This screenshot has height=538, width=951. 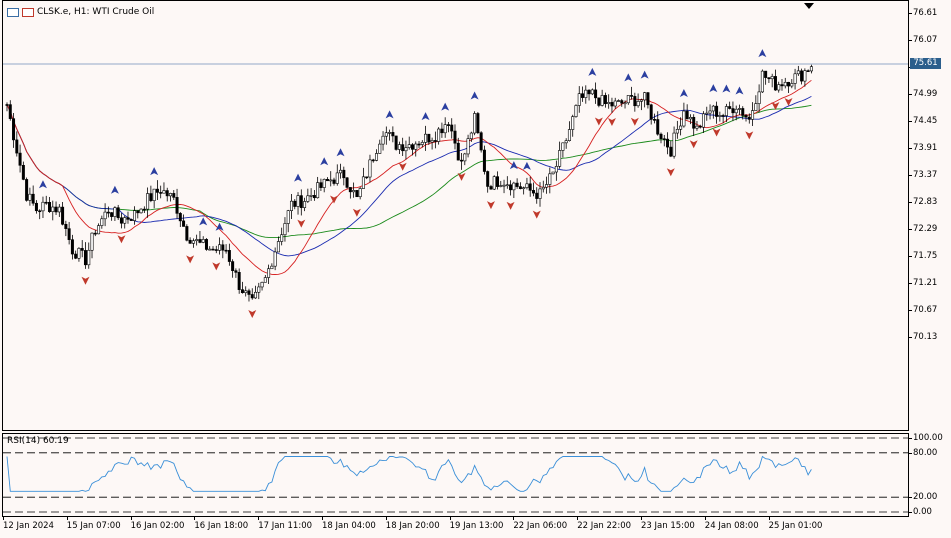 I want to click on price-tick-label: 70.13, so click(x=925, y=337).